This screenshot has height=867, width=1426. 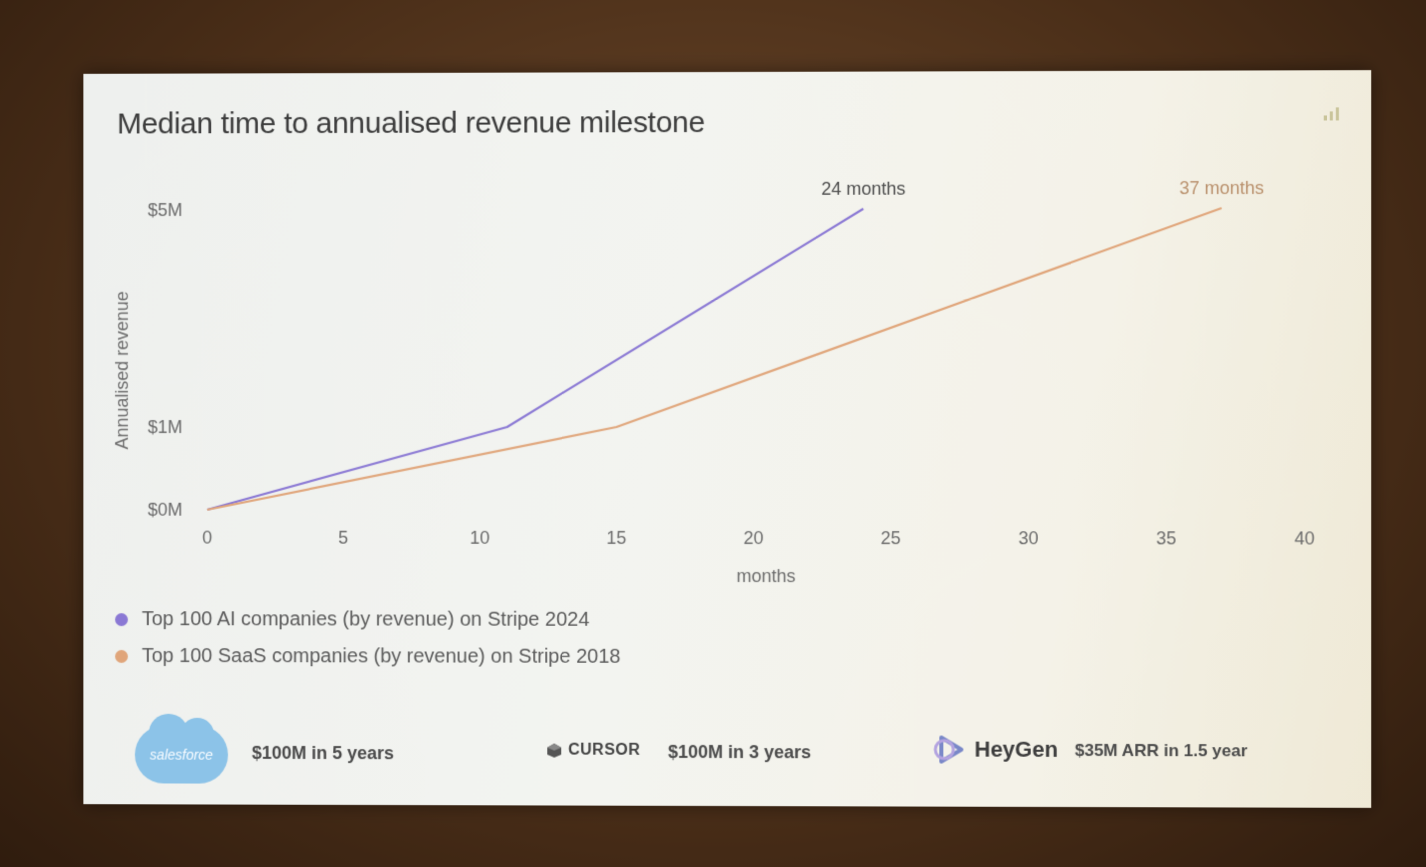 I want to click on x-tick-label: 0, so click(x=207, y=538).